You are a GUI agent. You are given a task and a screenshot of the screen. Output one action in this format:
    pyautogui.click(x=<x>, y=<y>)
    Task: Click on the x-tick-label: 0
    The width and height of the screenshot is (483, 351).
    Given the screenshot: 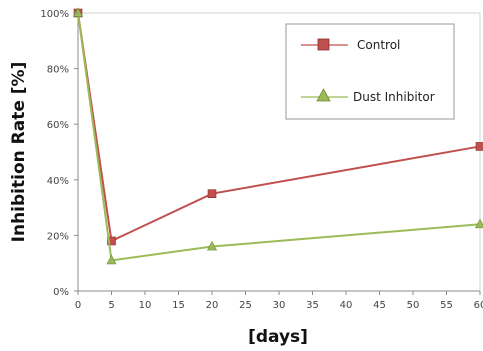 What is the action you would take?
    pyautogui.click(x=78, y=305)
    